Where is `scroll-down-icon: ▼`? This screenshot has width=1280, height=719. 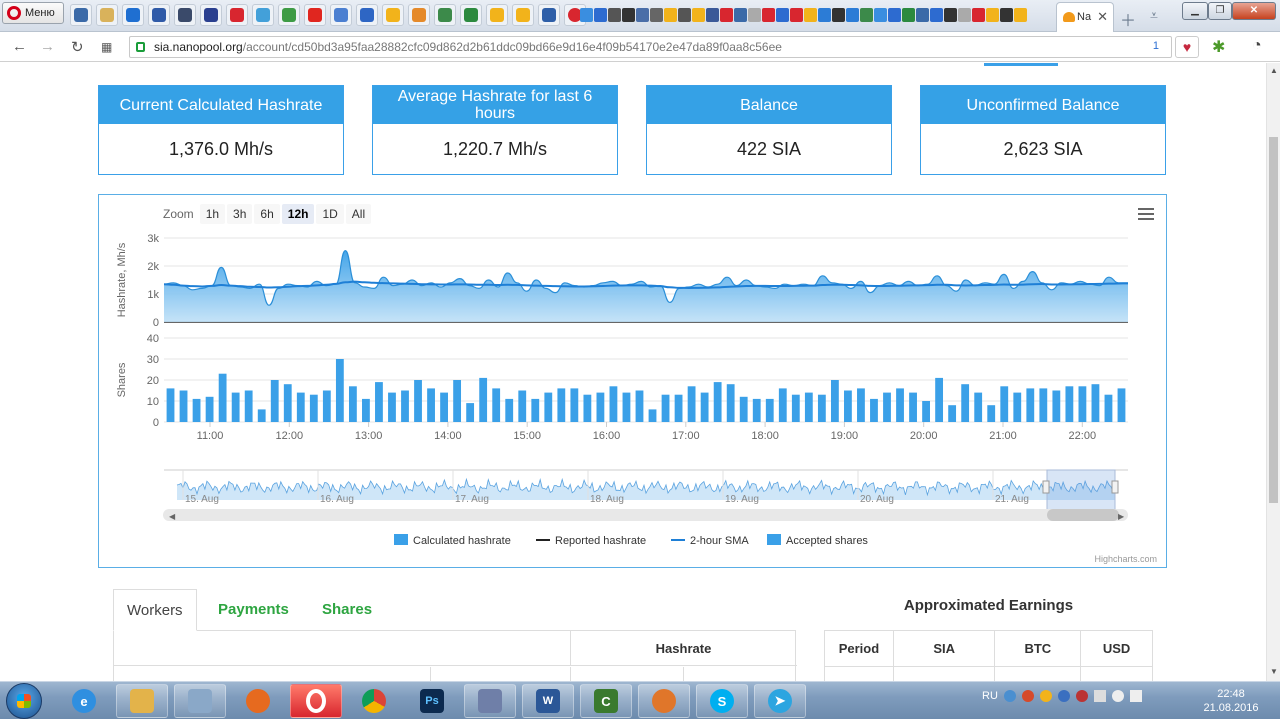
scroll-down-icon: ▼ is located at coordinates (1274, 671).